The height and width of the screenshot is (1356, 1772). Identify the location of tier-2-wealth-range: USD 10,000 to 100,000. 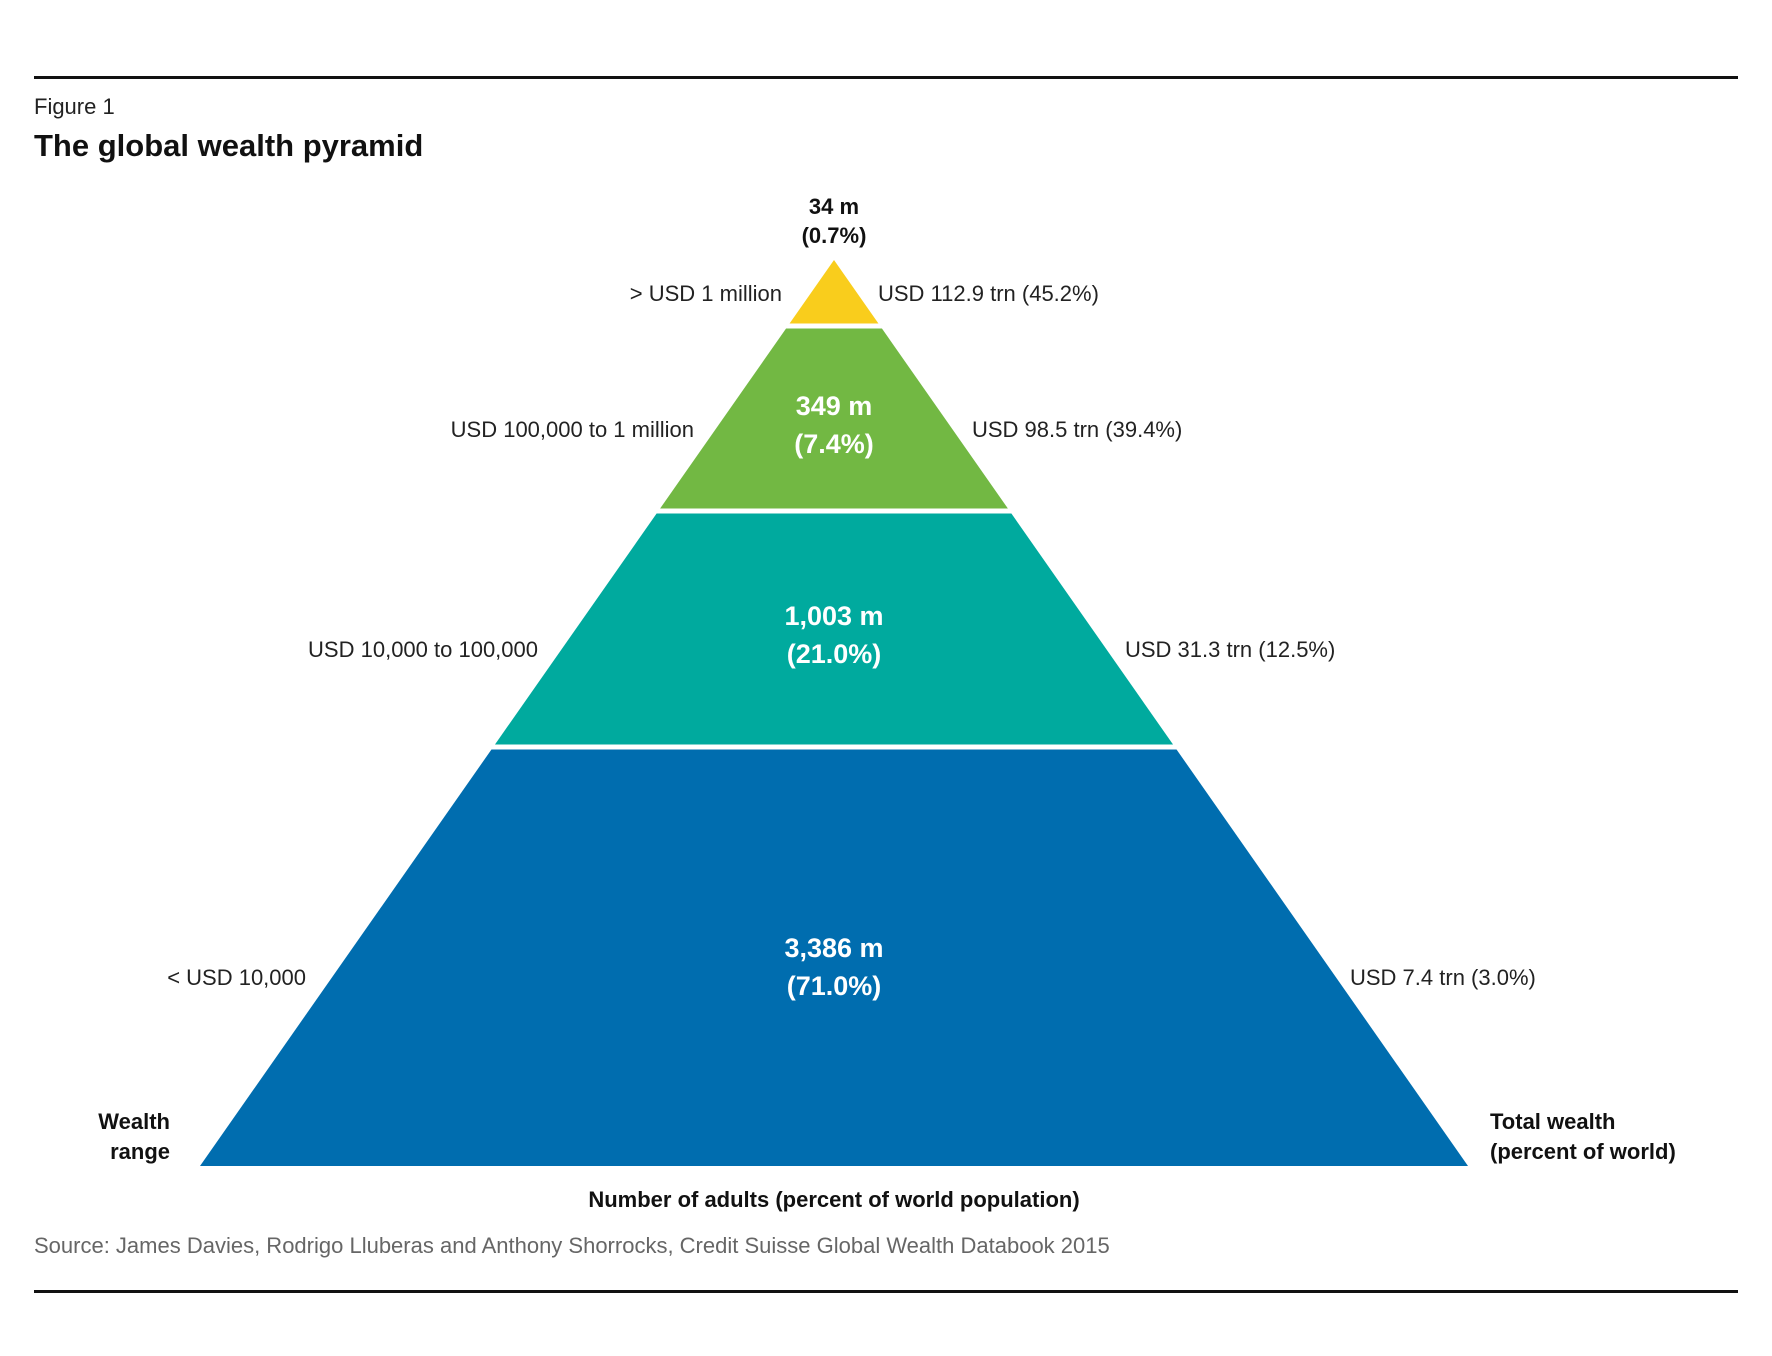
(423, 649).